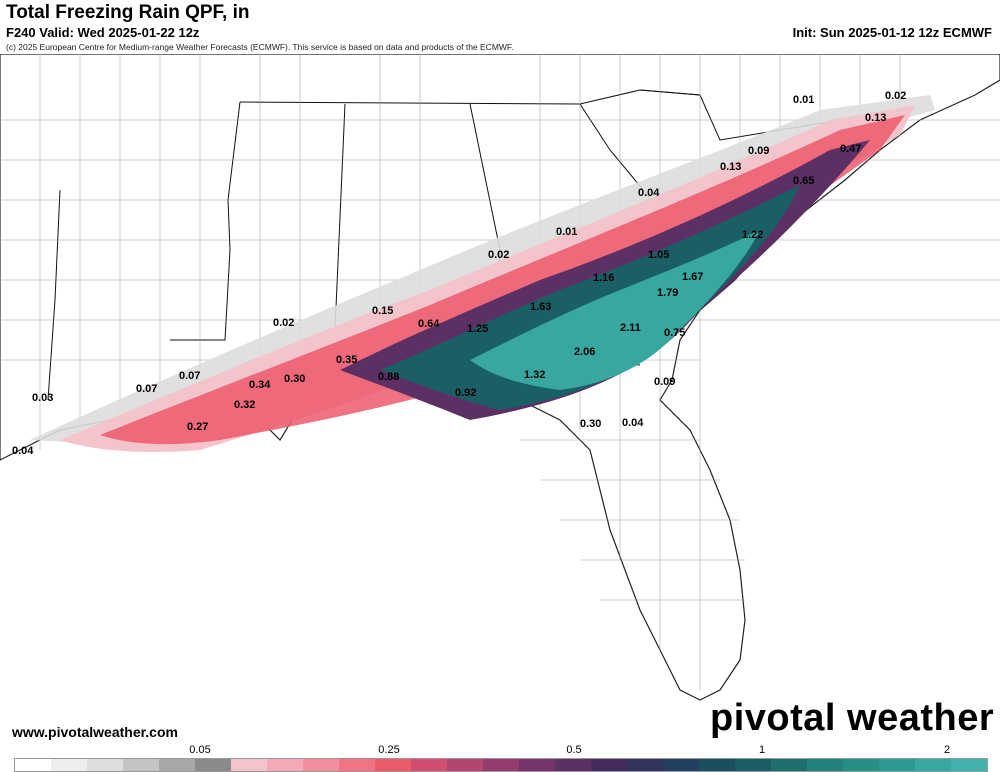 This screenshot has height=772, width=1000. What do you see at coordinates (197, 427) in the screenshot?
I see `qpf-value: 0.27` at bounding box center [197, 427].